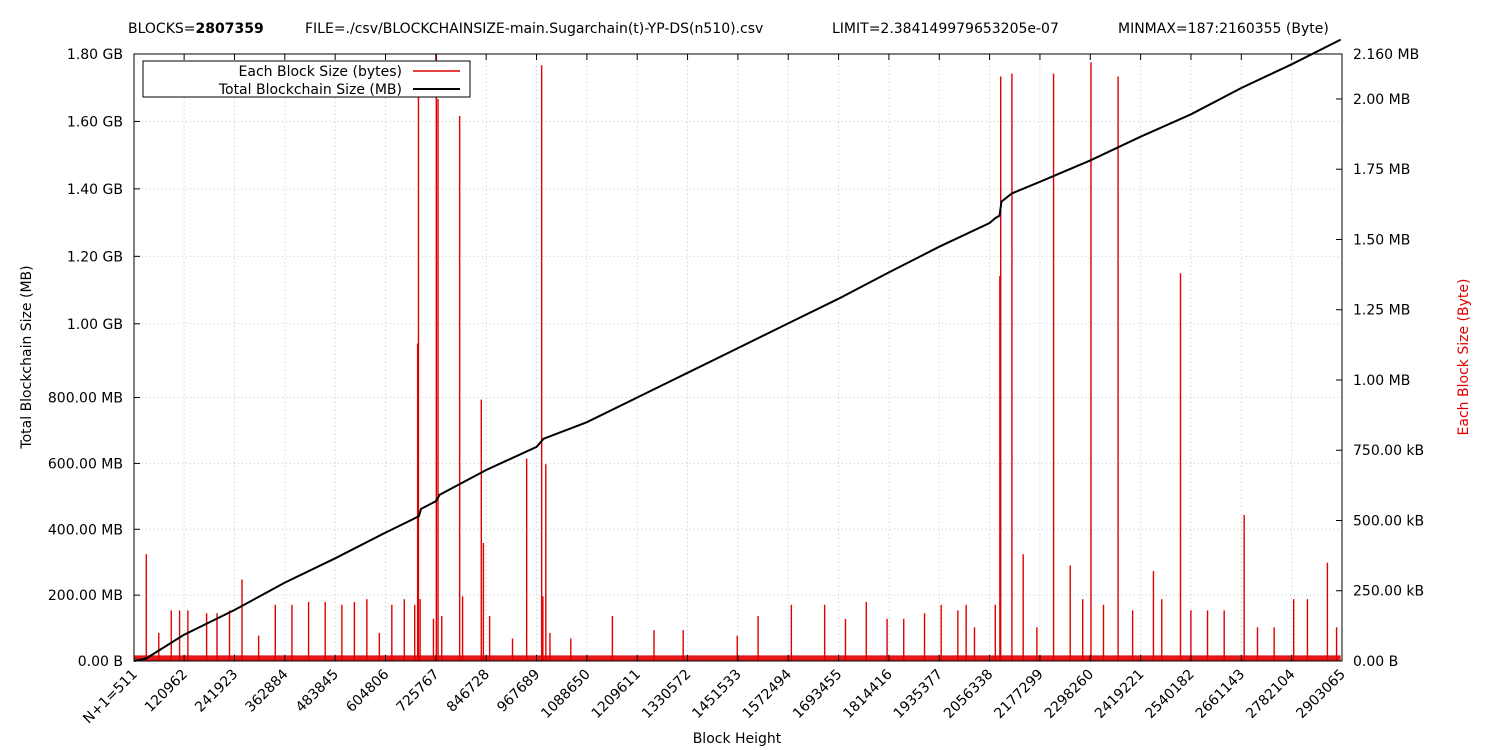 This screenshot has width=1500, height=750. I want to click on y-tick-label: 0.00 B, so click(100, 662).